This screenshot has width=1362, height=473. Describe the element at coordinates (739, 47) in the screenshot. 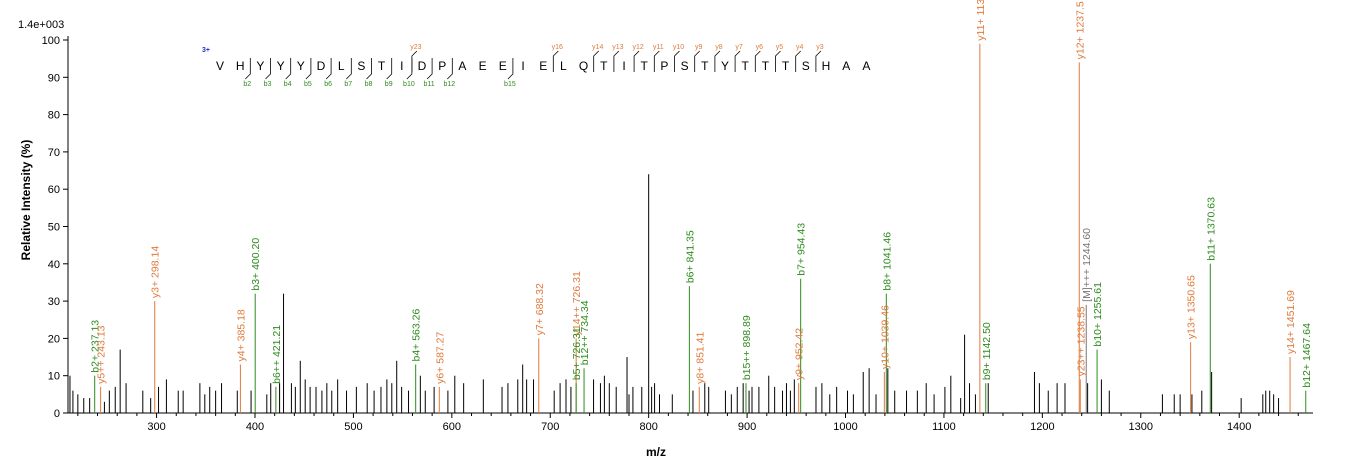

I see `y-fragment-label: y7` at that location.